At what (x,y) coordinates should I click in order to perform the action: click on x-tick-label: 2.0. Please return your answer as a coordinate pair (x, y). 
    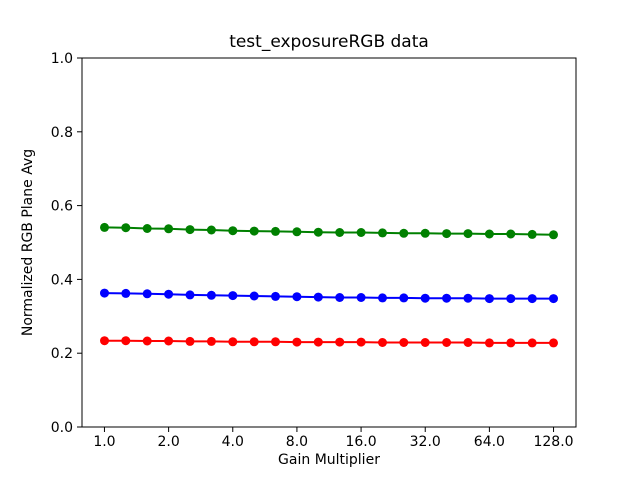
    Looking at the image, I should click on (168, 442).